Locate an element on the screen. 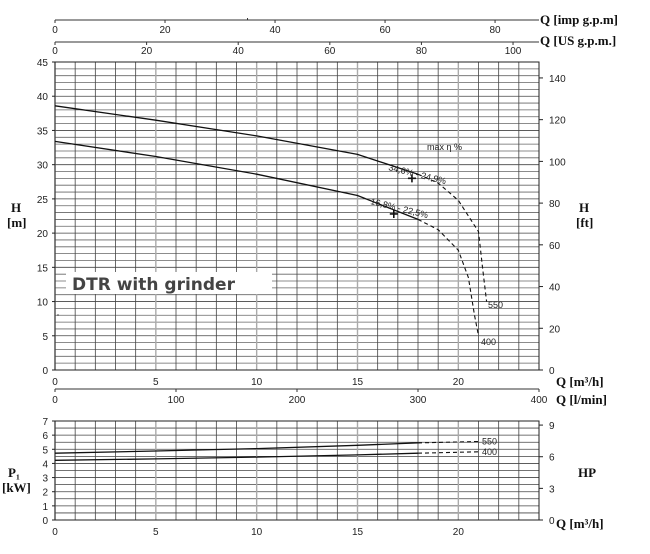 Image resolution: width=650 pixels, height=554 pixels. power-label-400: 400 is located at coordinates (489, 452).